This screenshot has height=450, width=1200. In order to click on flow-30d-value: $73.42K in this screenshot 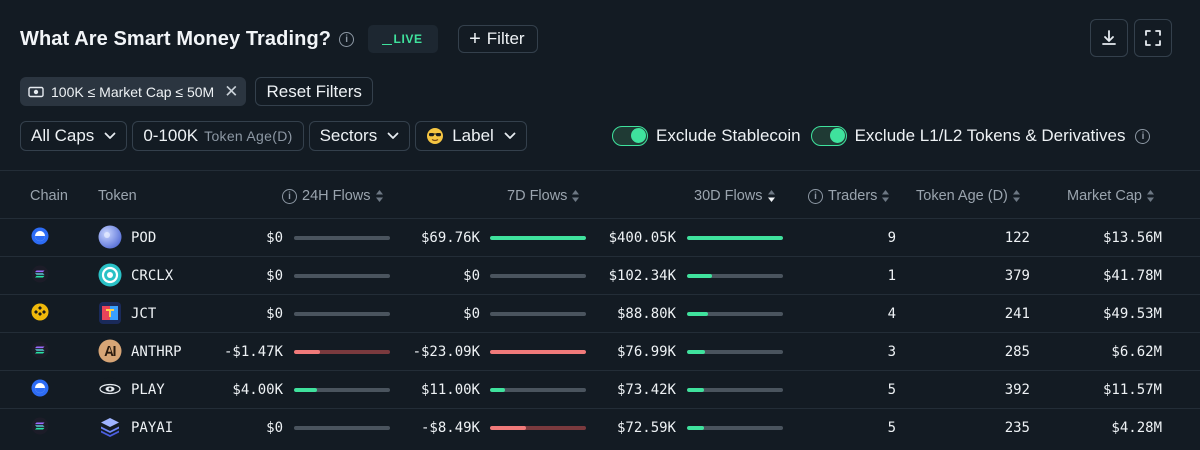, I will do `click(646, 389)`.